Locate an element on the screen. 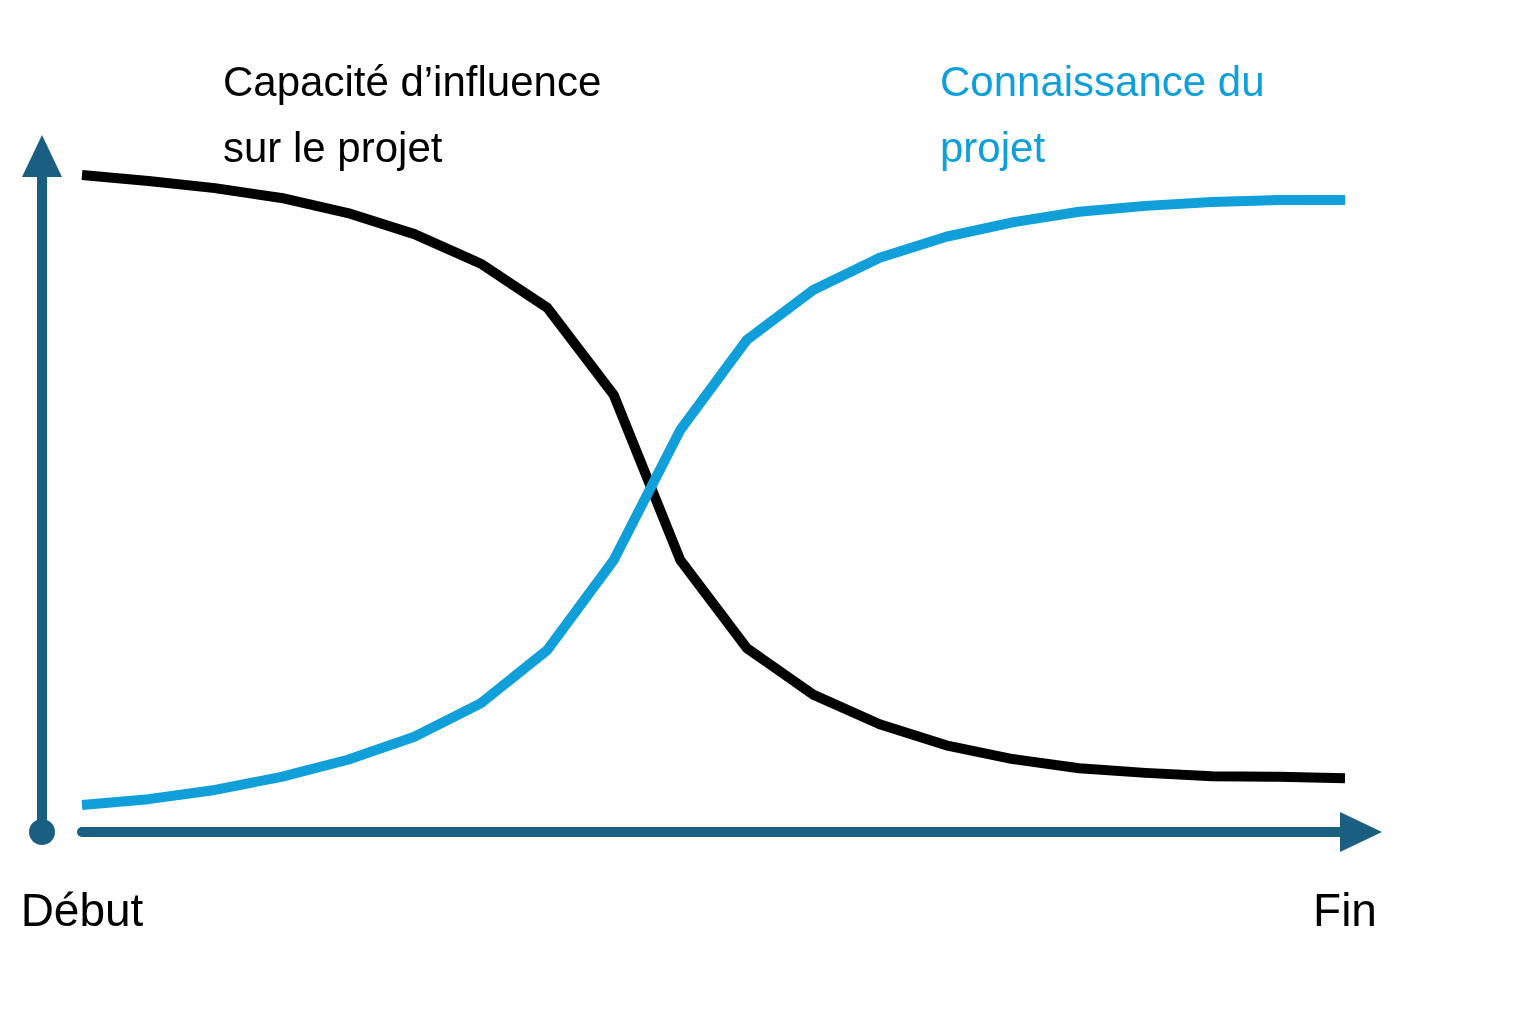 This screenshot has height=1009, width=1532. x-tick-label: Fin is located at coordinates (1345, 910).